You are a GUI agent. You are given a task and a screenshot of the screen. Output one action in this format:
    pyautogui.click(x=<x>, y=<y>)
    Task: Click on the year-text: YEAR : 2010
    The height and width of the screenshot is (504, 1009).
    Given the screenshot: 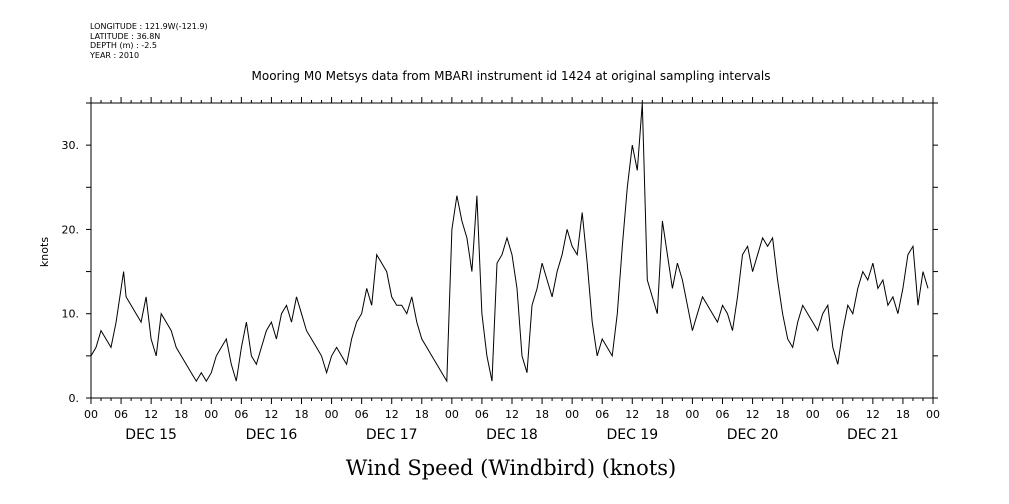 What is the action you would take?
    pyautogui.click(x=115, y=55)
    